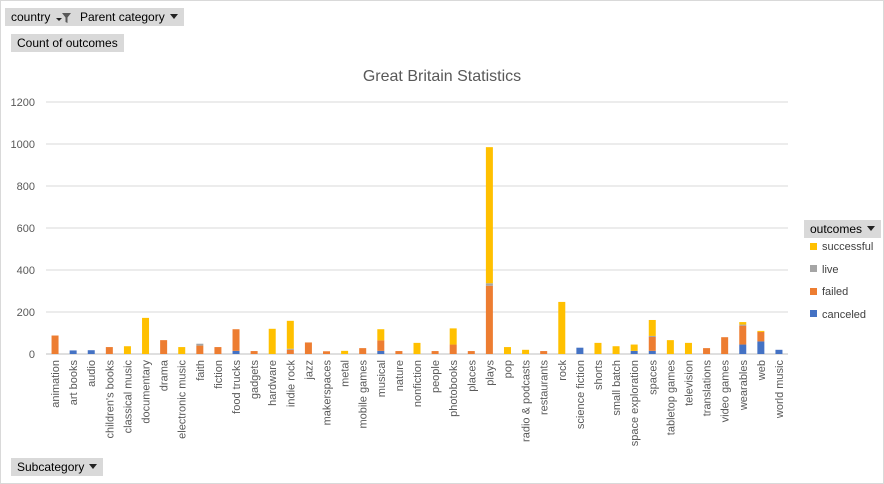  Describe the element at coordinates (527, 401) in the screenshot. I see `x-tick-label: radio & podcasts` at that location.